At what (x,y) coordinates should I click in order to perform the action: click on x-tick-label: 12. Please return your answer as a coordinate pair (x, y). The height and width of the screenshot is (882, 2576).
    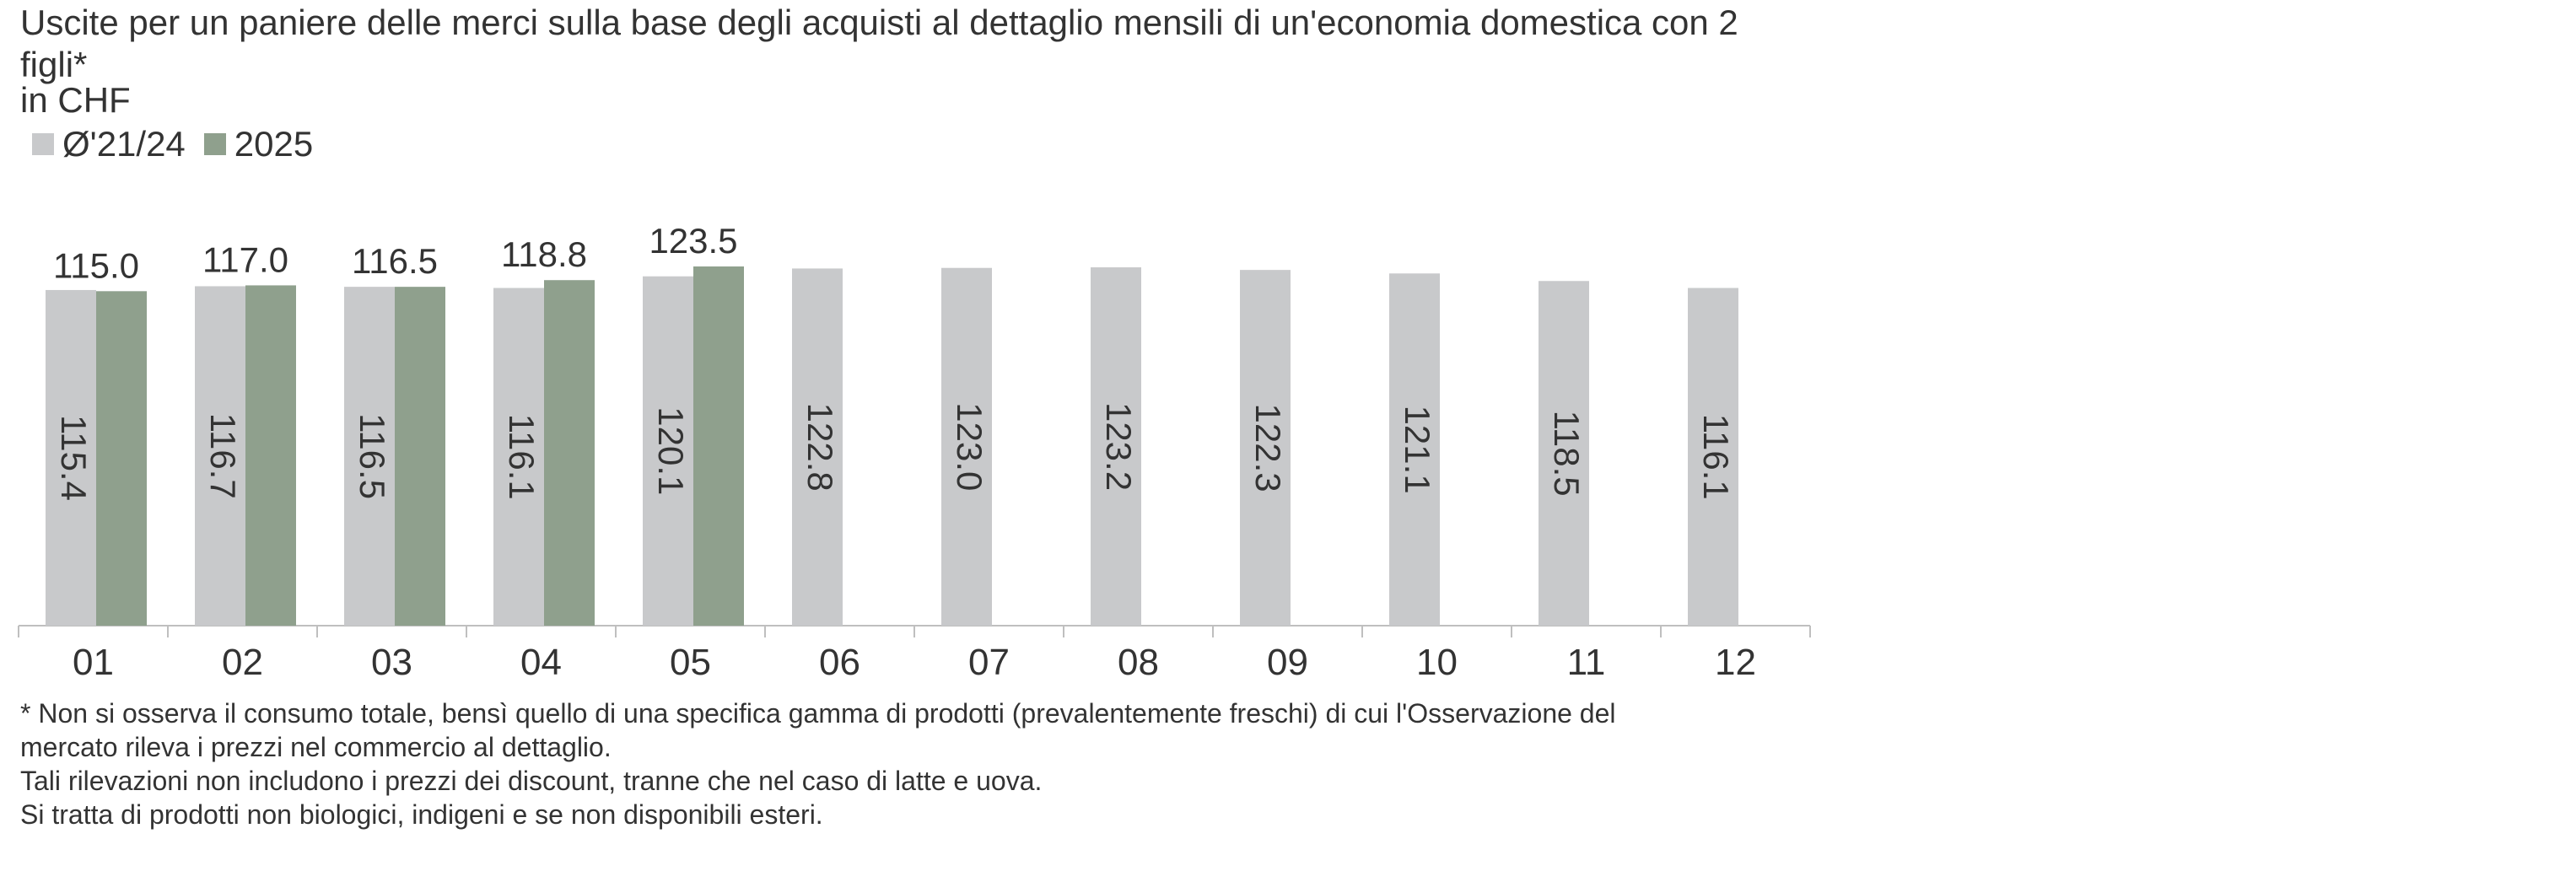
    Looking at the image, I should click on (1735, 662).